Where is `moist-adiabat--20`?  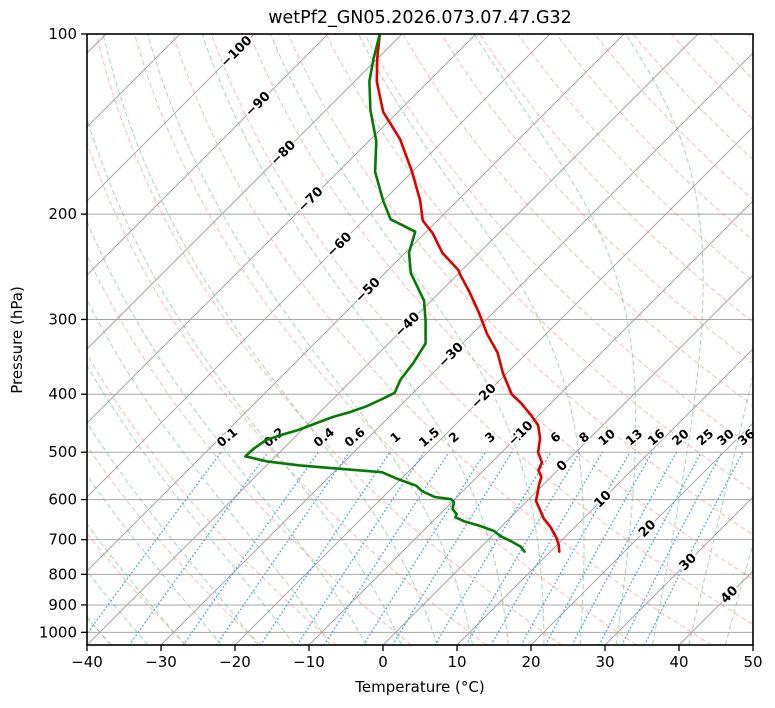
moist-adiabat--20 is located at coordinates (173, 533).